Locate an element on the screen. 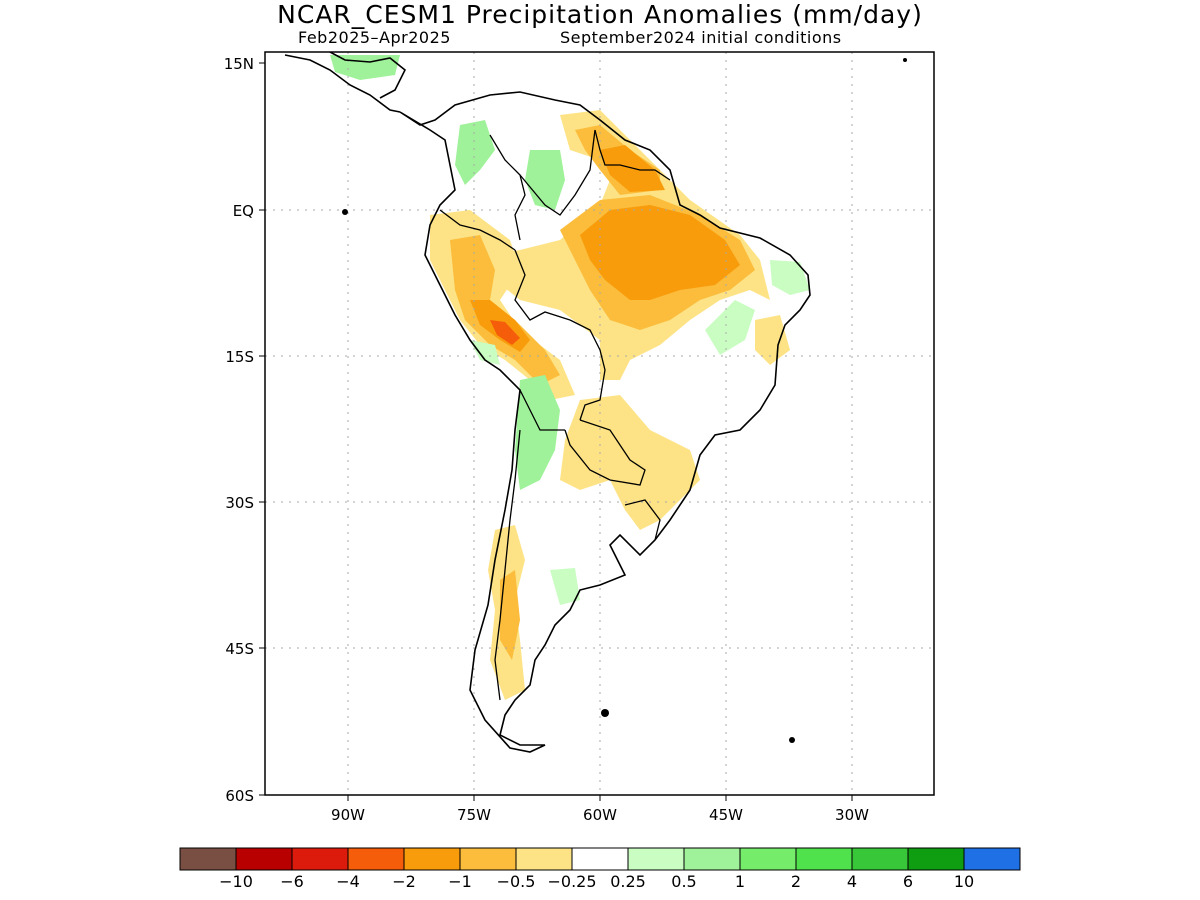 The image size is (1200, 900). lat-label: 45S is located at coordinates (239, 649).